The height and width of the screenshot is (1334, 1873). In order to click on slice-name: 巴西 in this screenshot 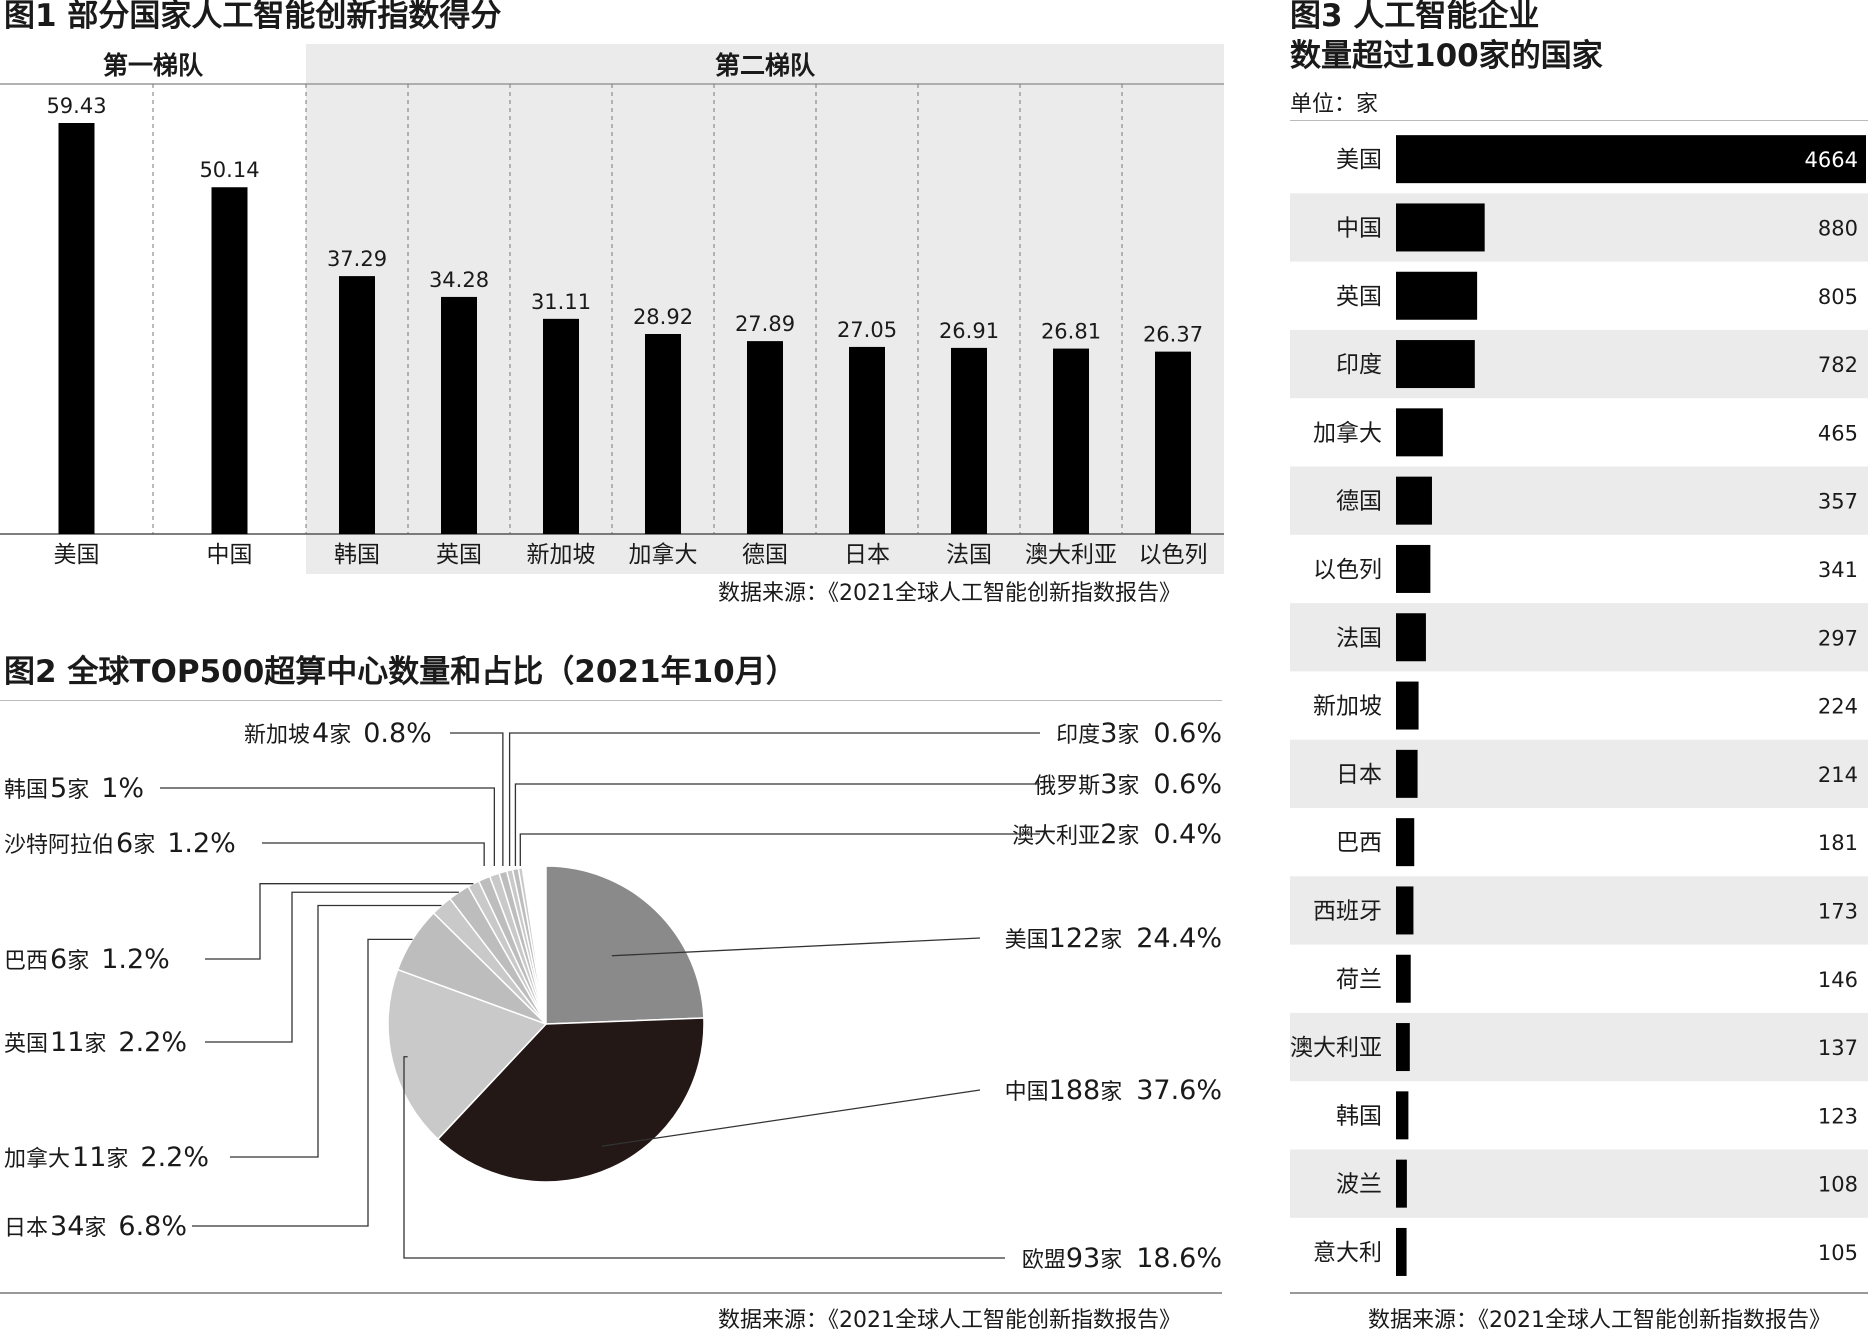, I will do `click(26, 961)`.